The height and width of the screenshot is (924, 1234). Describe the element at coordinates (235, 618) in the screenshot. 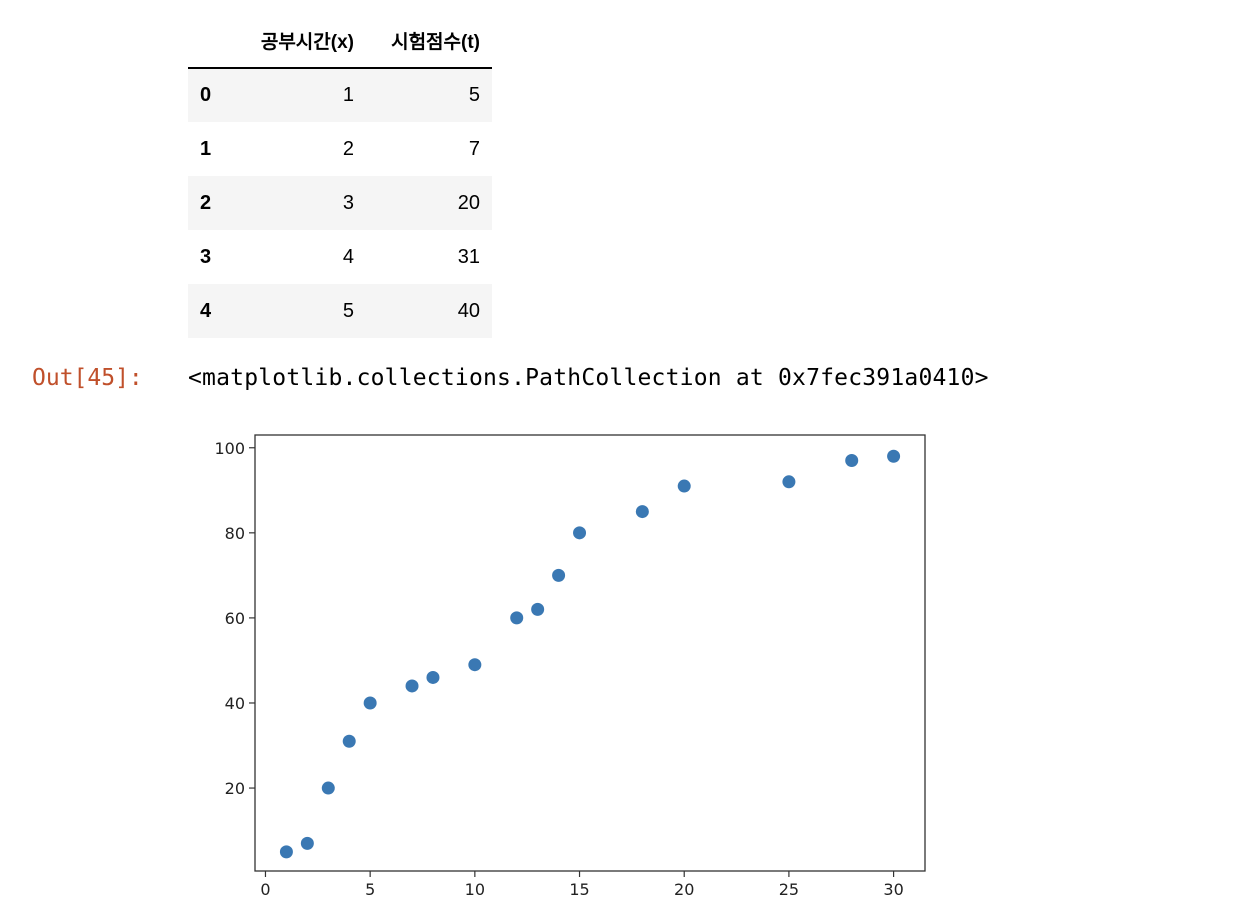

I see `y-tick-label: 60` at that location.